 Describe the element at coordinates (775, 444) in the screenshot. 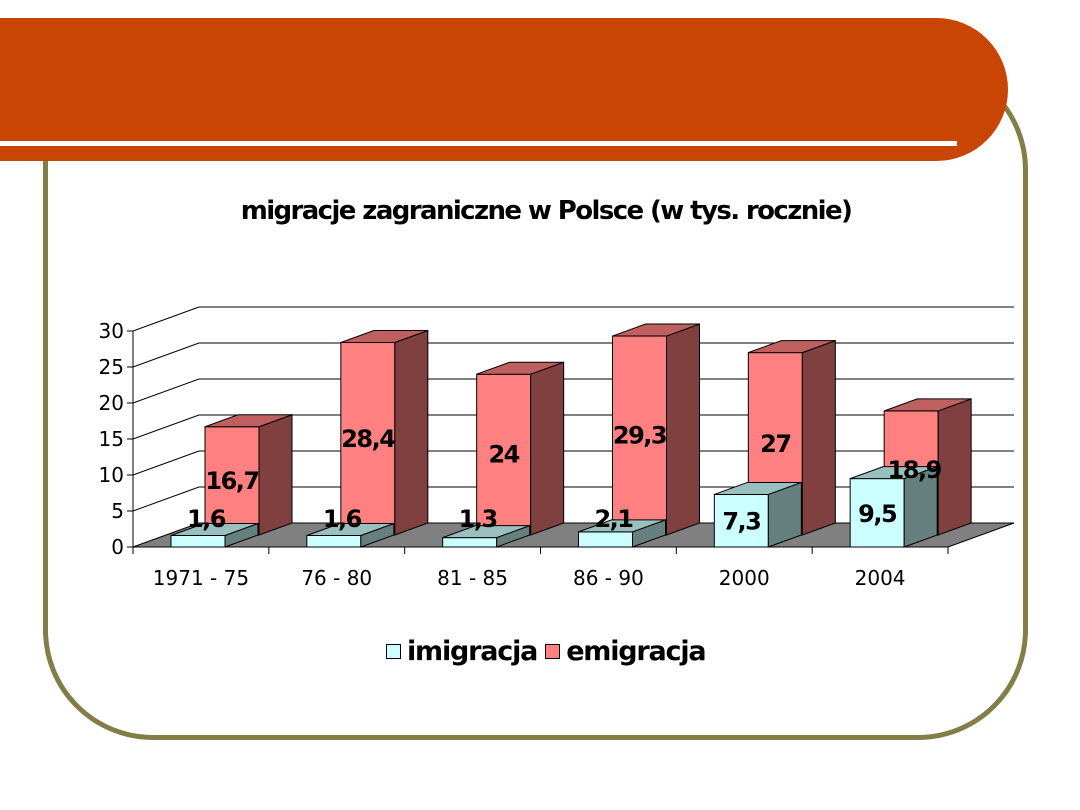

I see `data-label-emigracja: 27` at that location.